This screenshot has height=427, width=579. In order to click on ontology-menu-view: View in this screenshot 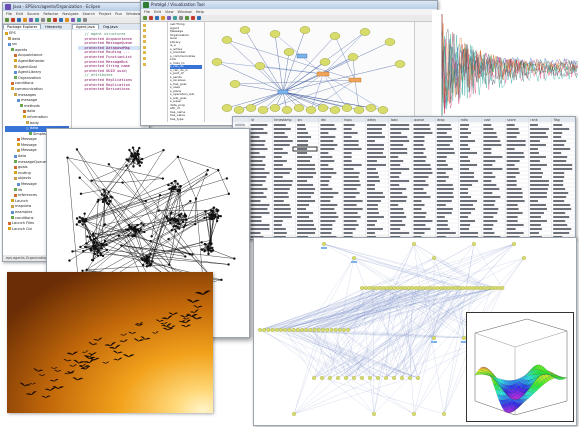, I will do `click(169, 12)`.